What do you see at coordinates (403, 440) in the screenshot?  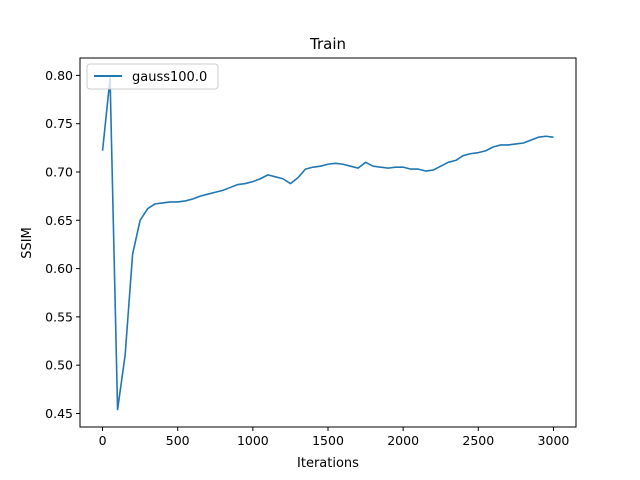 I see `x-tick-label: 2000` at bounding box center [403, 440].